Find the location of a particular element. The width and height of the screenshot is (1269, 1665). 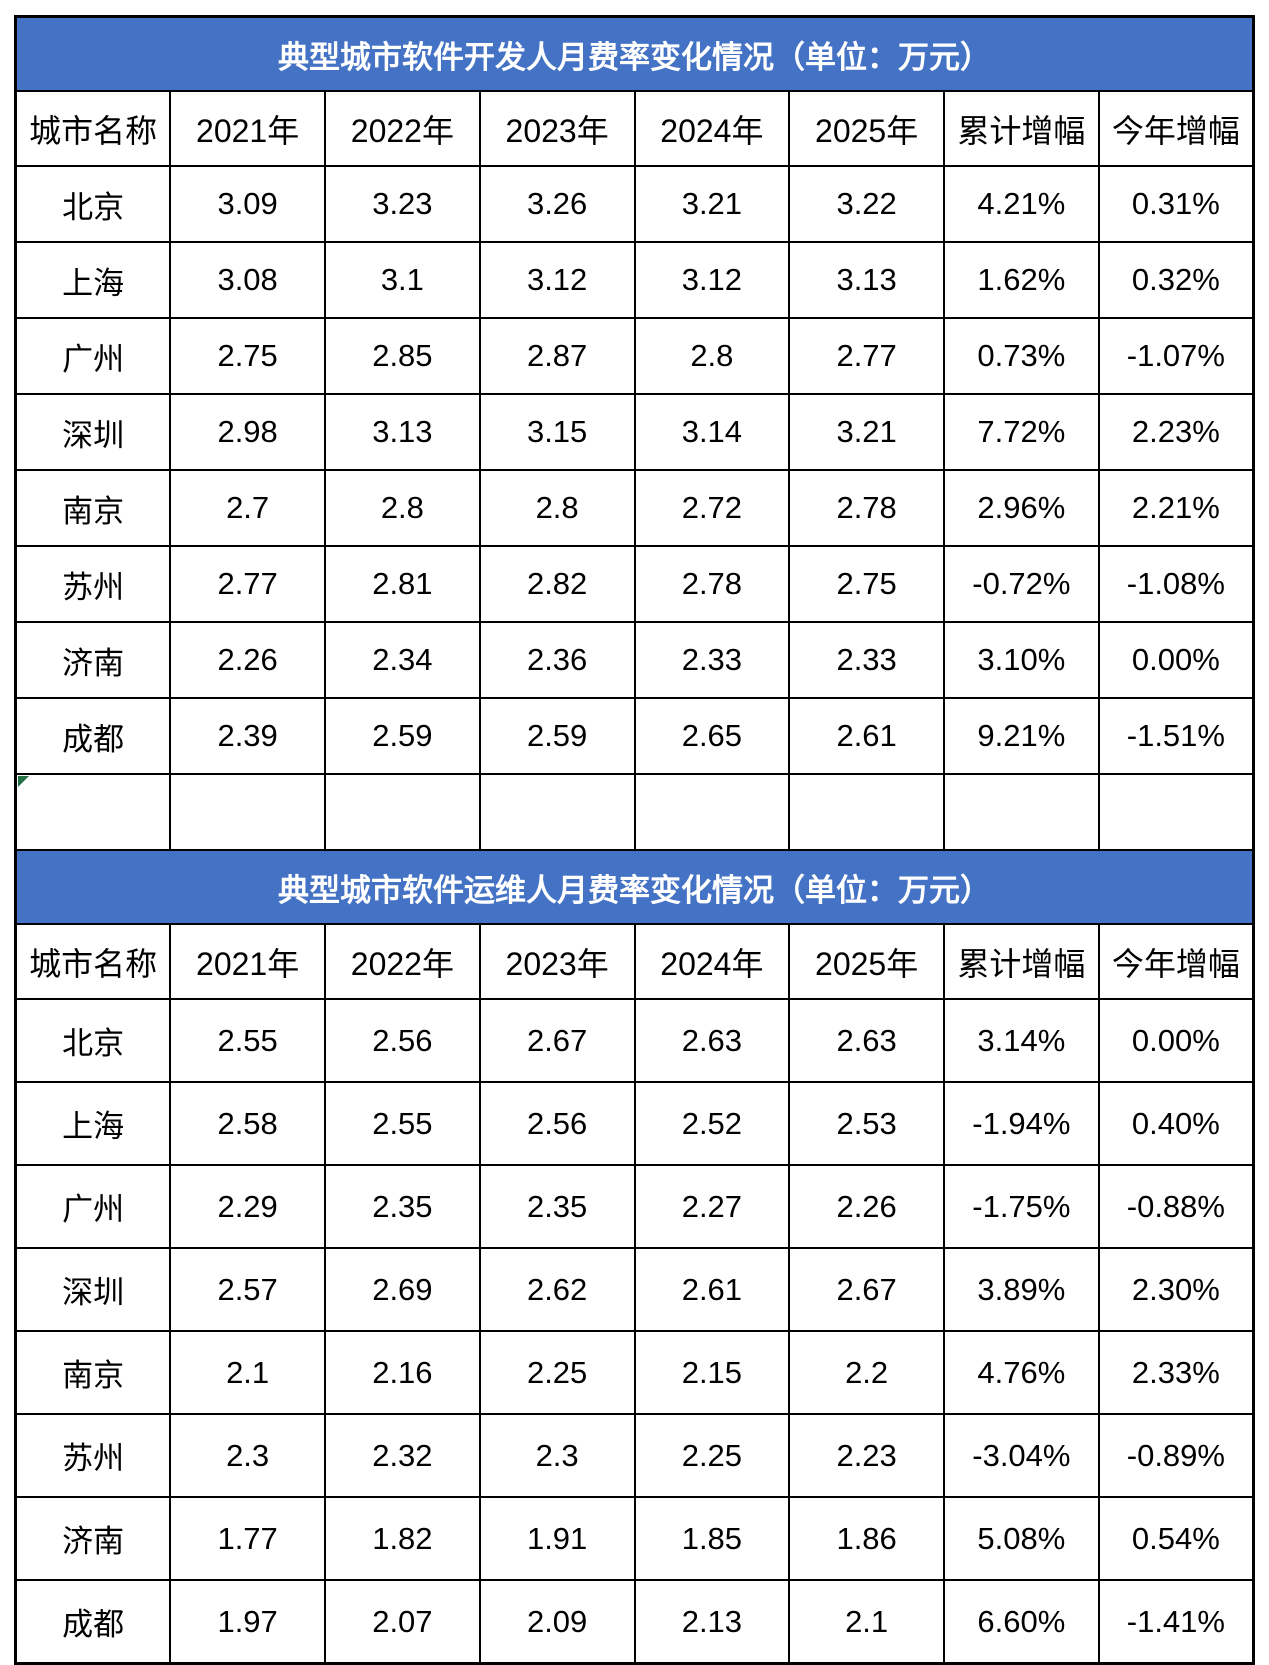

value-cell: -0.72% is located at coordinates (1021, 584).